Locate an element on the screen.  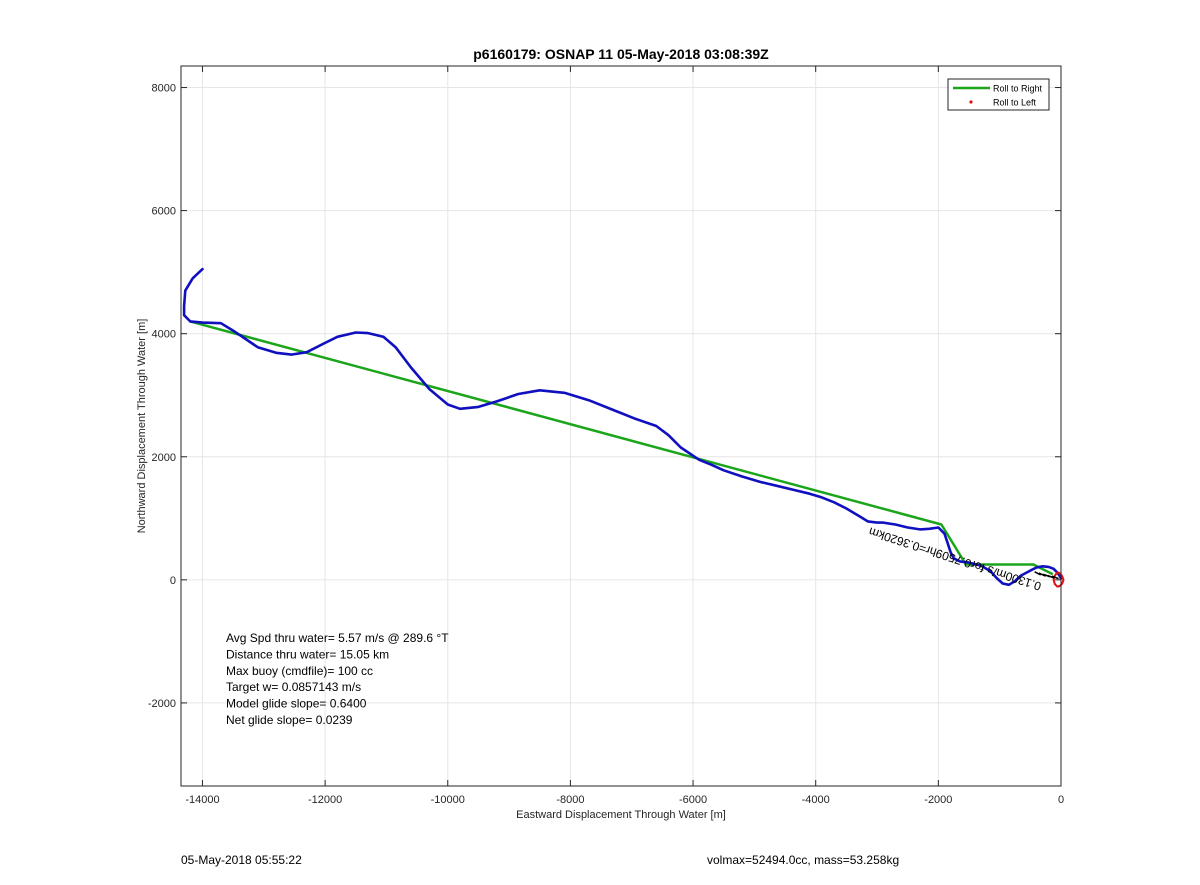
footer-summary: volmax=52494.0cc, mass=53.258kg is located at coordinates (803, 860).